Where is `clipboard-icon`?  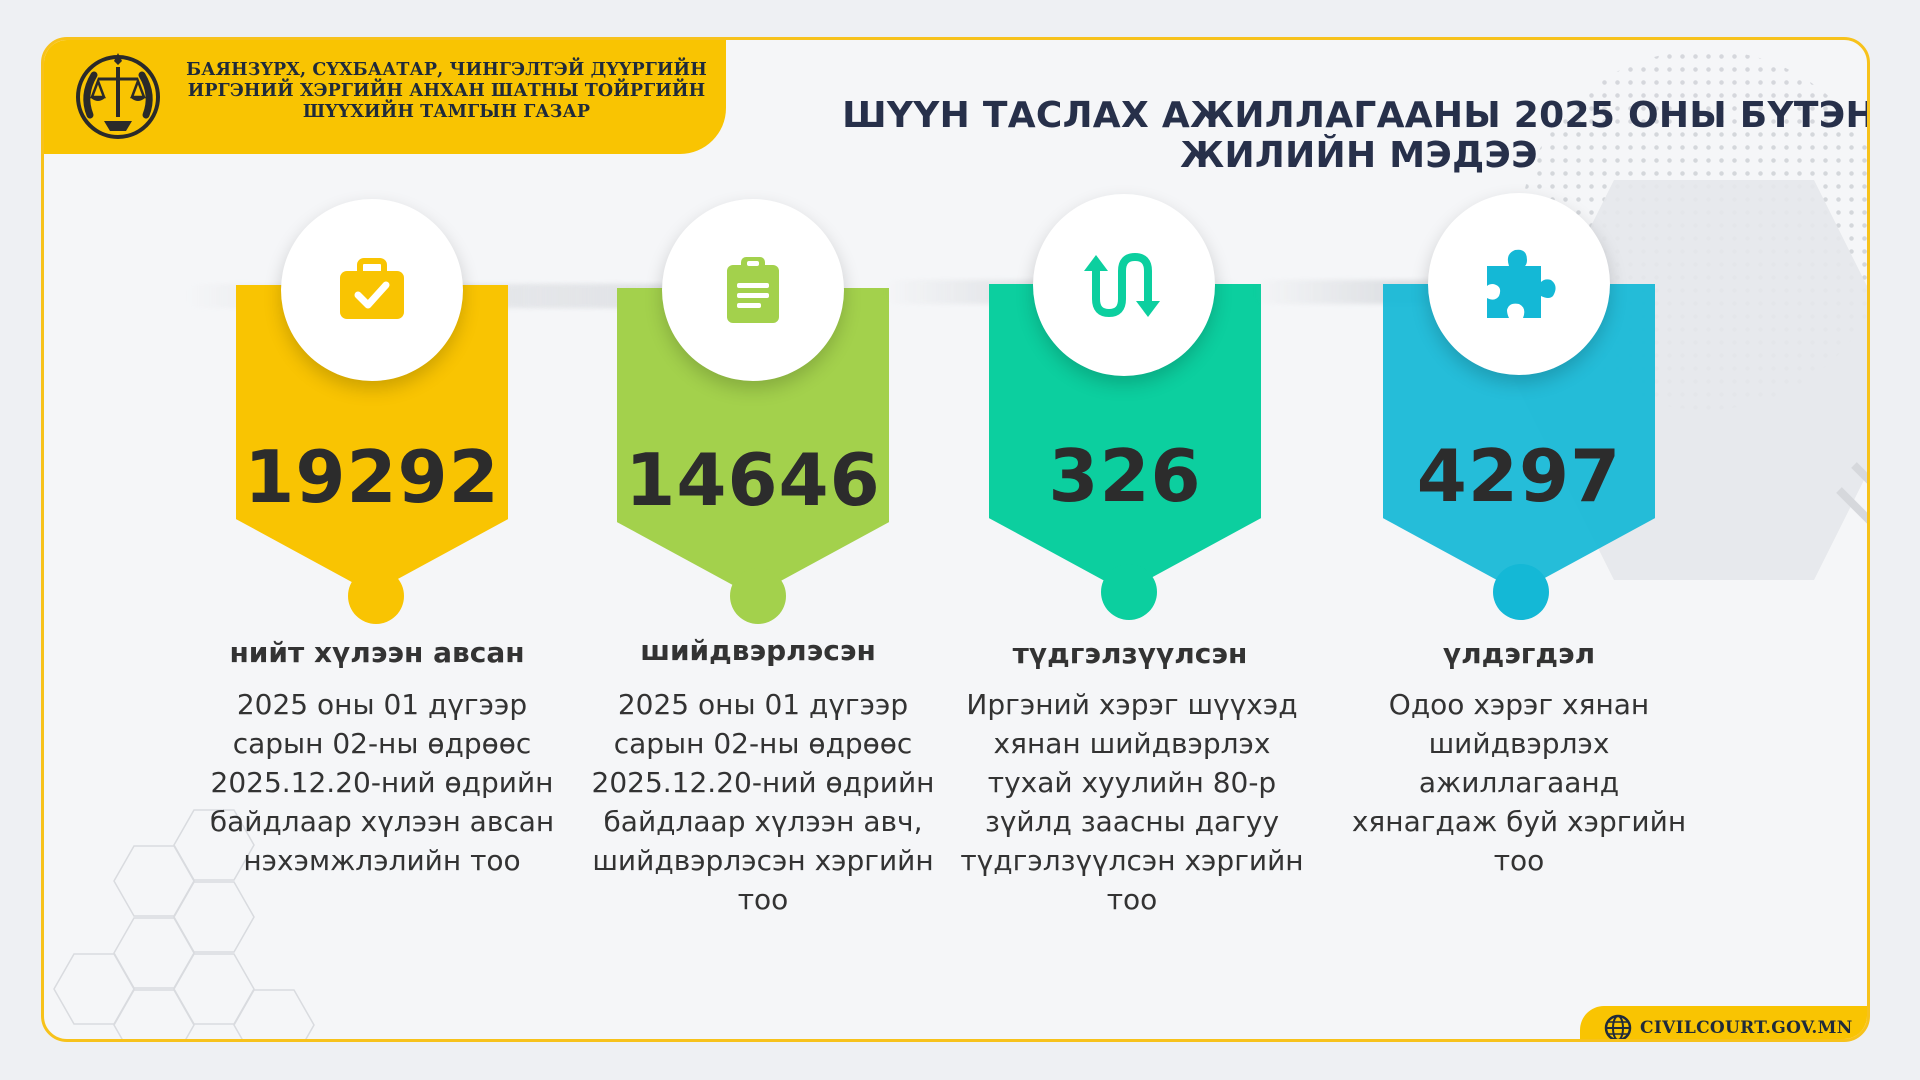
clipboard-icon is located at coordinates (753, 290).